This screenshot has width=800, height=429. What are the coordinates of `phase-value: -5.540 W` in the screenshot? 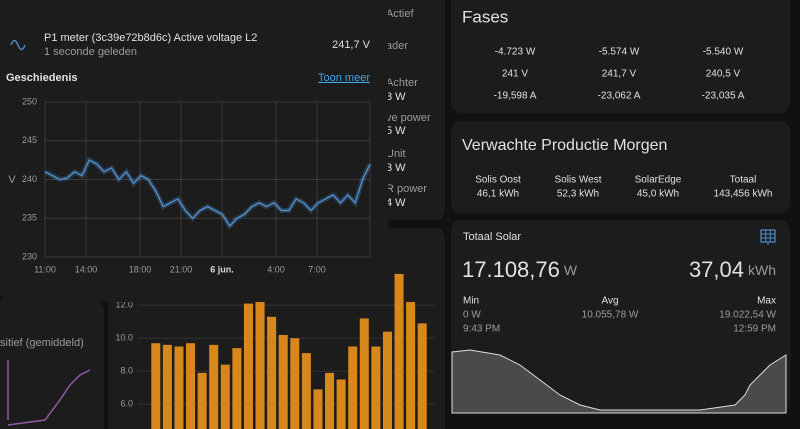 It's located at (723, 52).